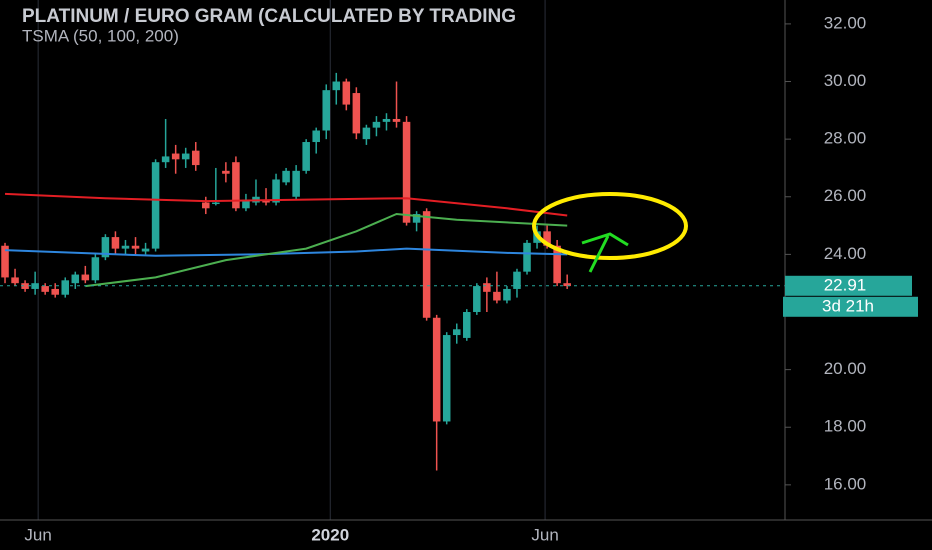 The height and width of the screenshot is (550, 932). Describe the element at coordinates (330, 534) in the screenshot. I see `x-tick-label: 2020` at that location.